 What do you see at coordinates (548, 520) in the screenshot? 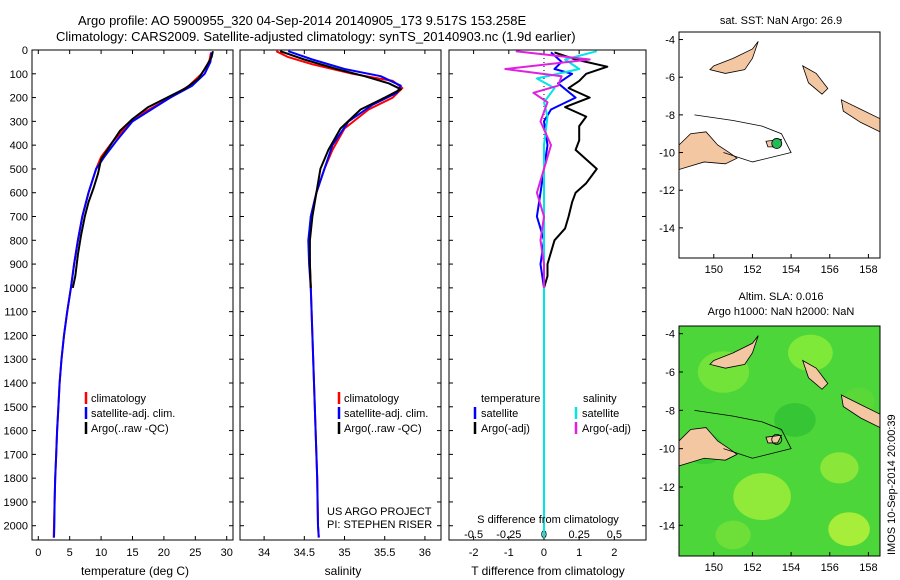
I see `s-difference-xlabel: S difference from climatology` at bounding box center [548, 520].